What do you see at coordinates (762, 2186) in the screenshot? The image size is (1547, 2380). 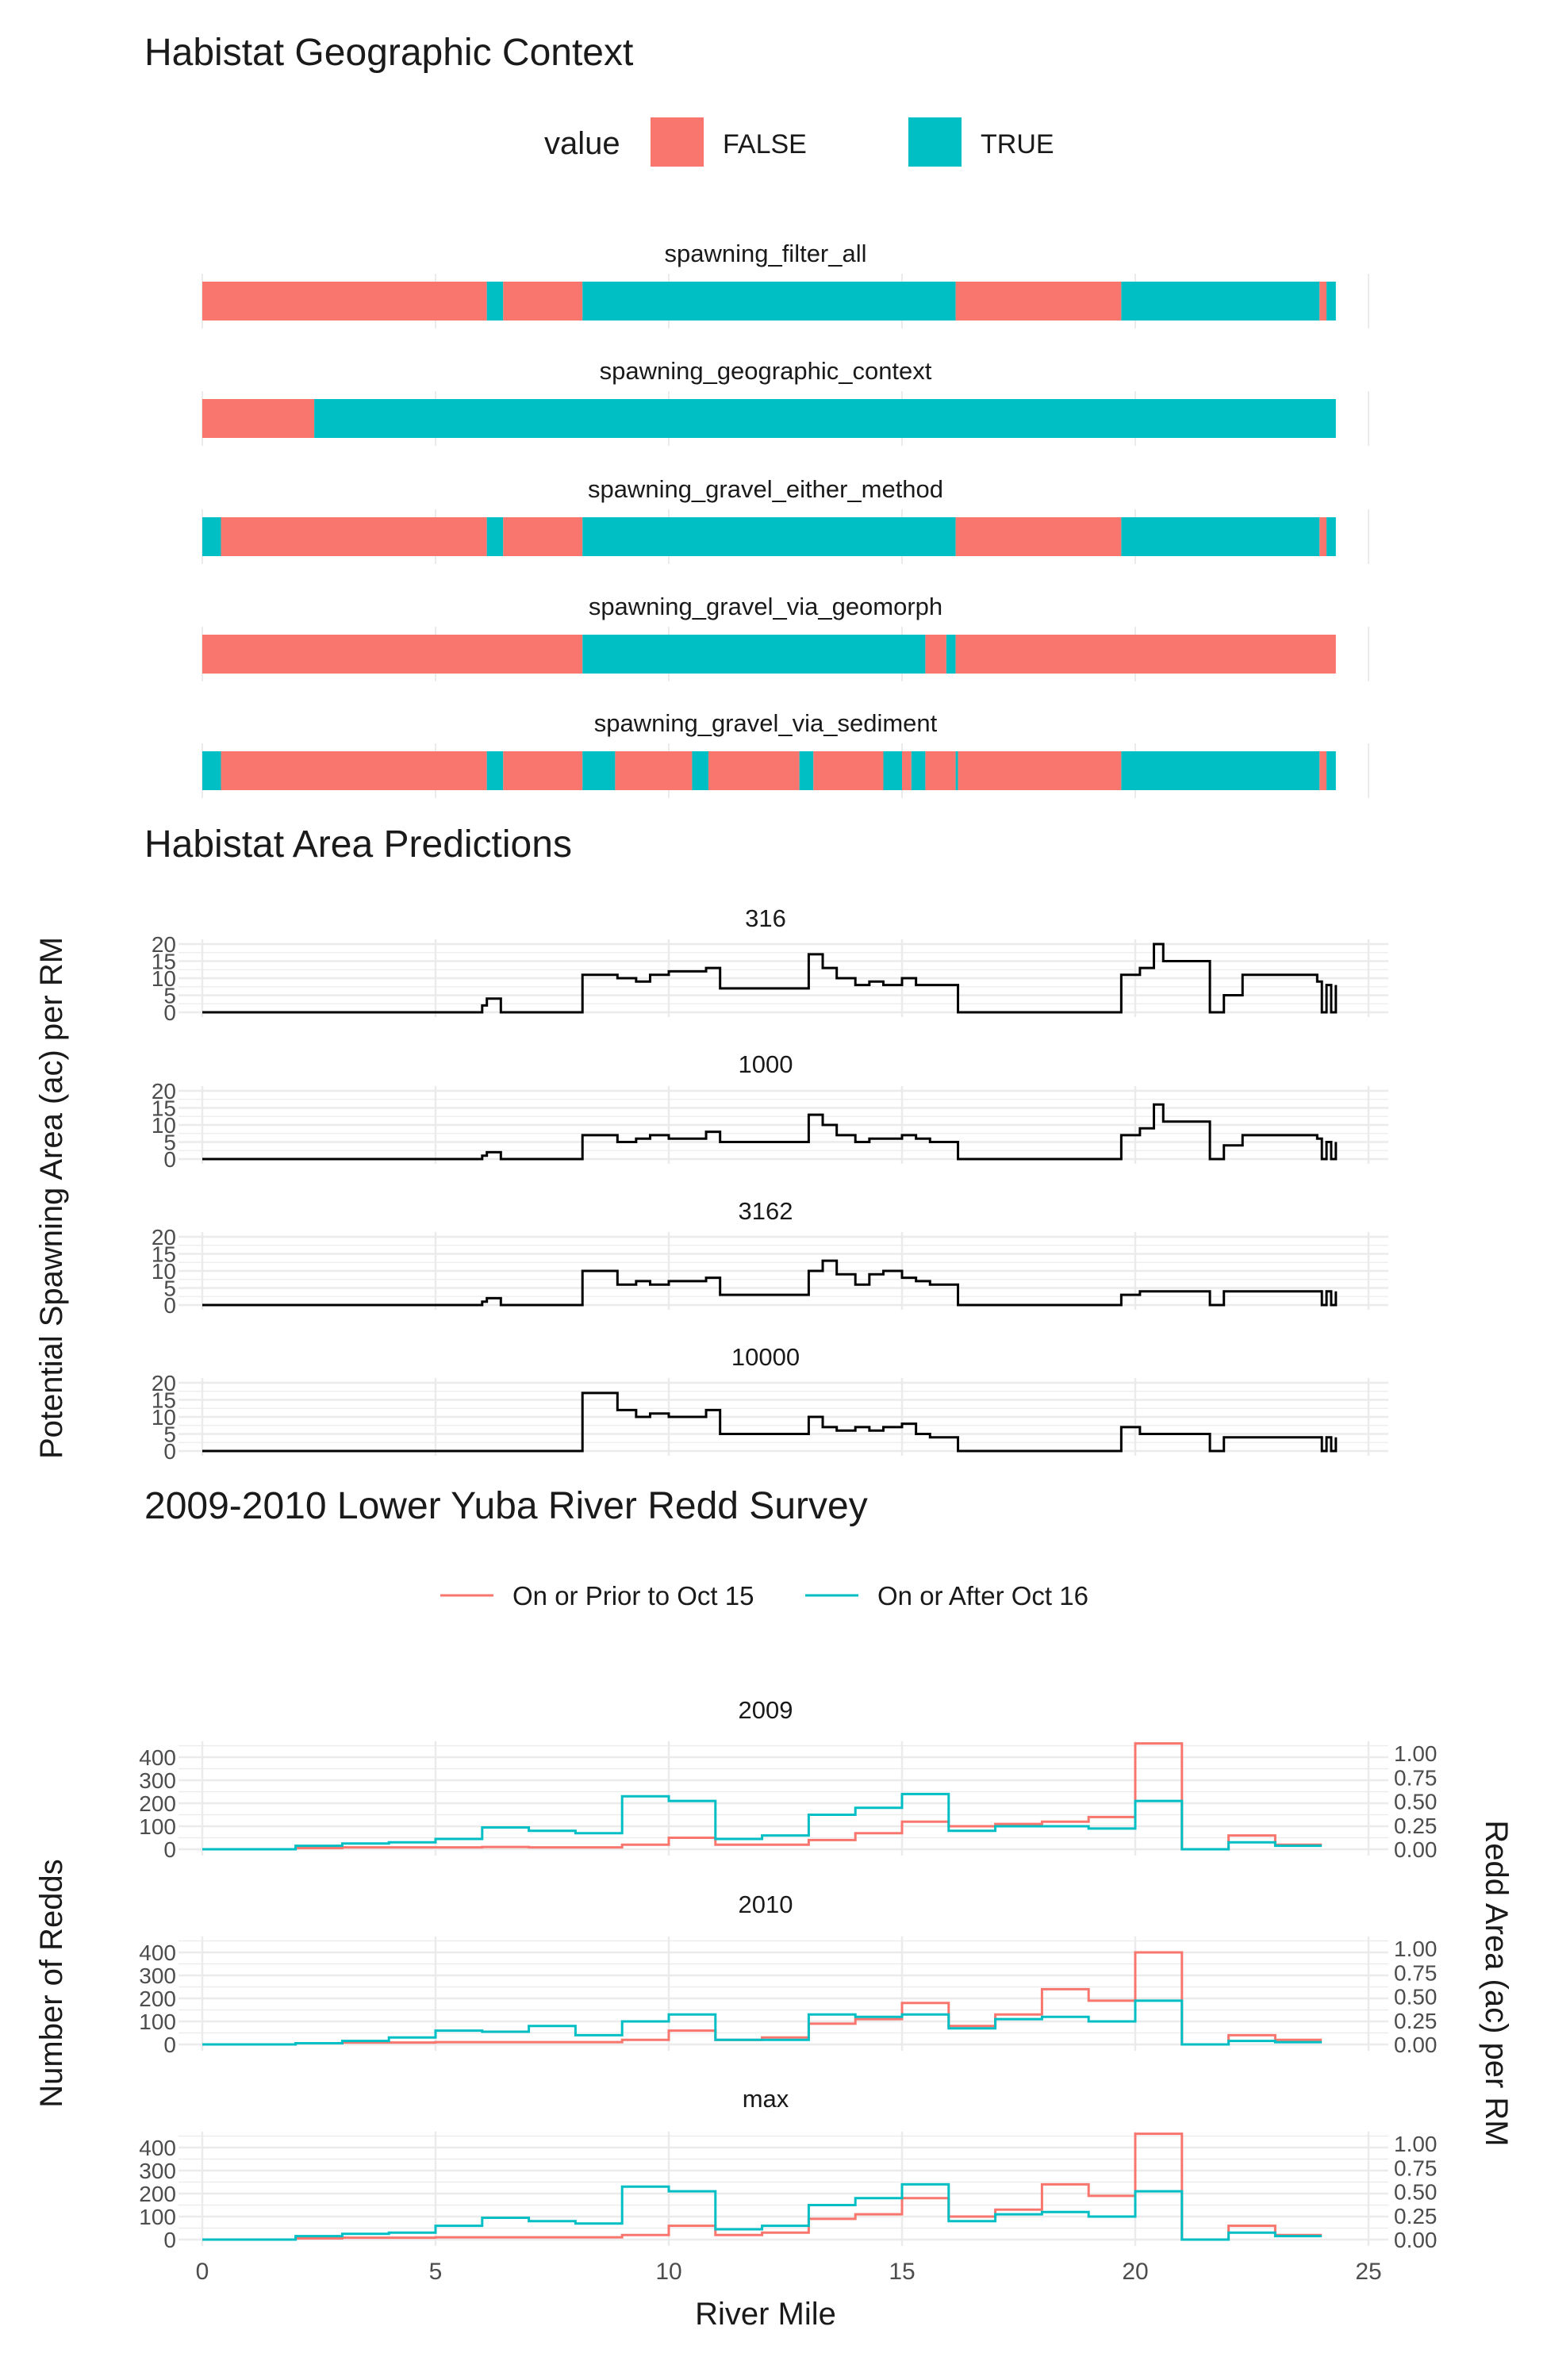 I see `redd-series-early-line` at bounding box center [762, 2186].